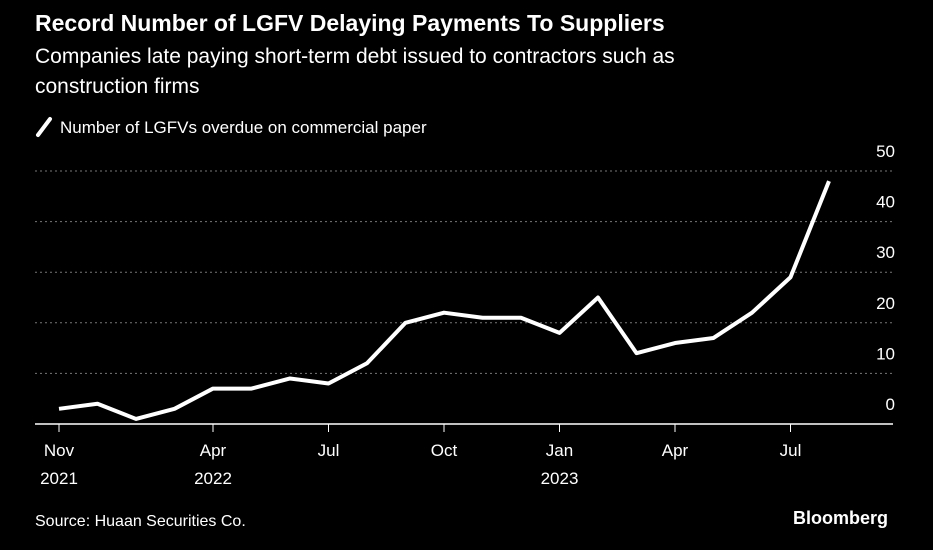 This screenshot has width=933, height=550. What do you see at coordinates (140, 521) in the screenshot?
I see `source: Source: Huaan Securities Co.` at bounding box center [140, 521].